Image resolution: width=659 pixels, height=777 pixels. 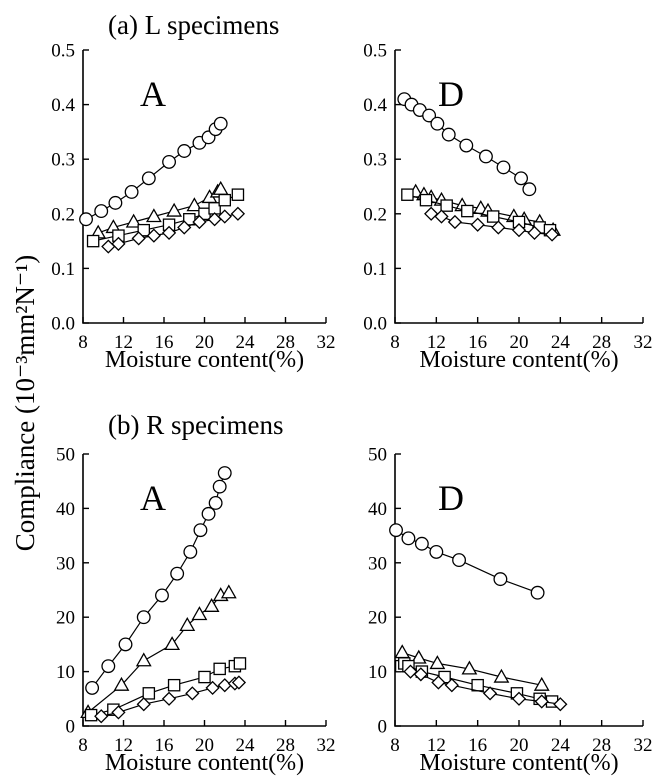 I want to click on y-tick-label: 40, so click(x=377, y=509).